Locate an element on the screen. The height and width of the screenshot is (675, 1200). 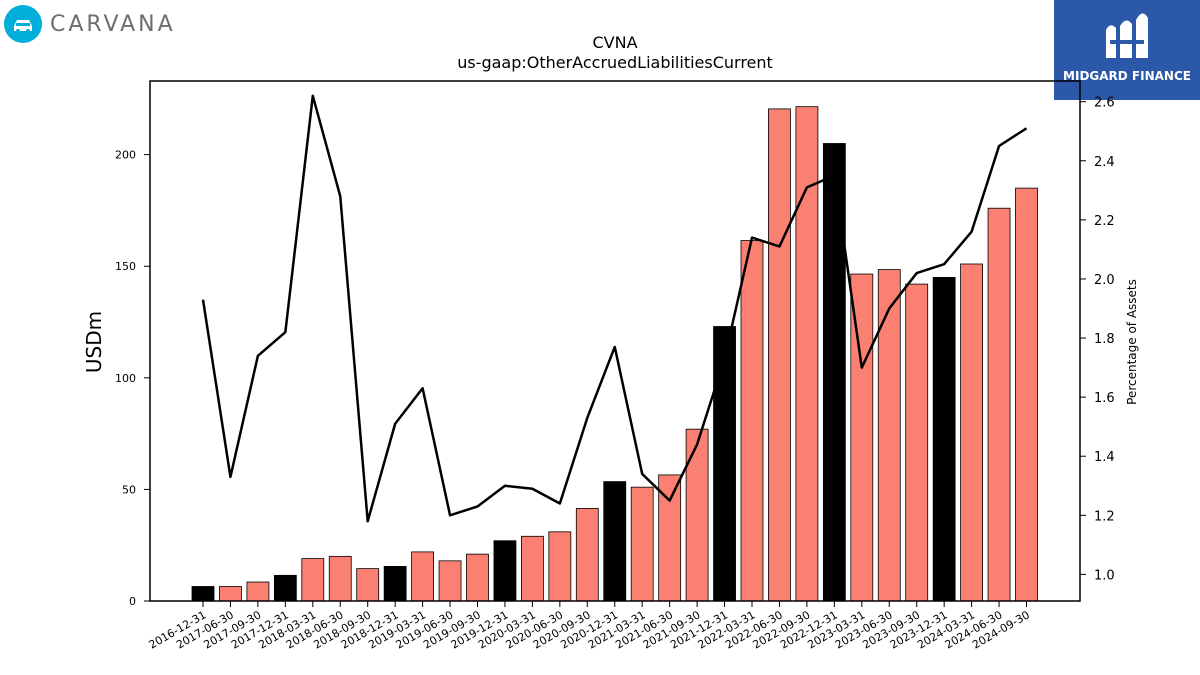
y2-tick-label: 1.4 is located at coordinates (1104, 457).